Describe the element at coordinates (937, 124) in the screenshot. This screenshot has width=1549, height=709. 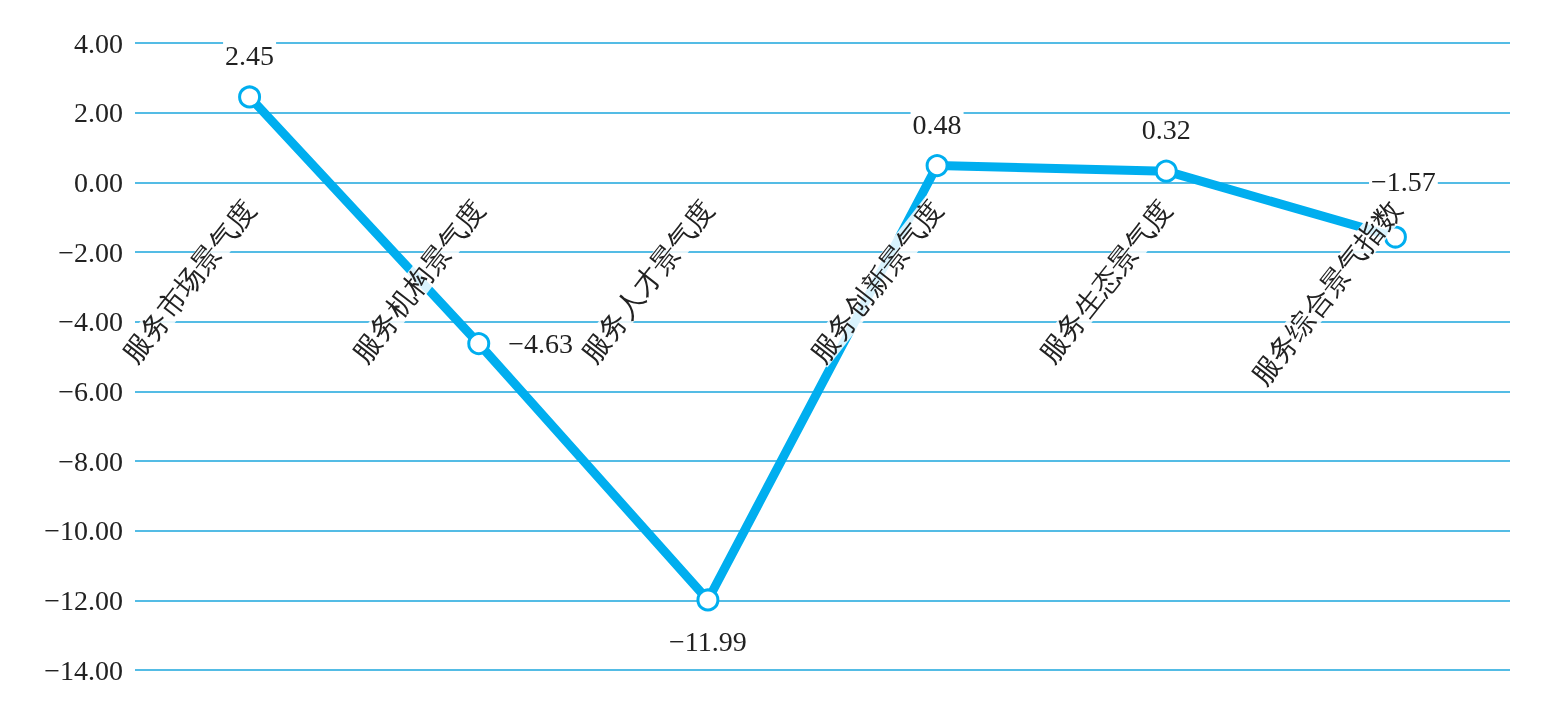
I see `data-label: 0.48` at that location.